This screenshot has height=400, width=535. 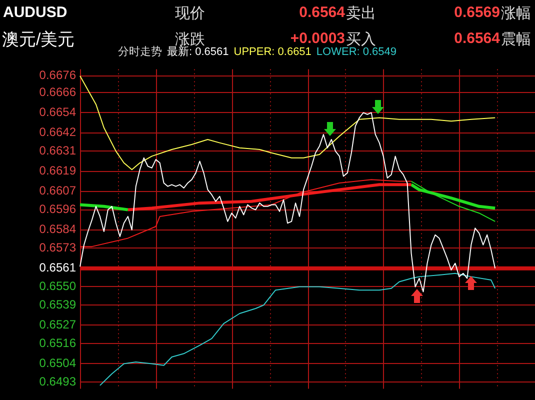 What do you see at coordinates (57, 75) in the screenshot?
I see `y-tick-label: 0.6676` at bounding box center [57, 75].